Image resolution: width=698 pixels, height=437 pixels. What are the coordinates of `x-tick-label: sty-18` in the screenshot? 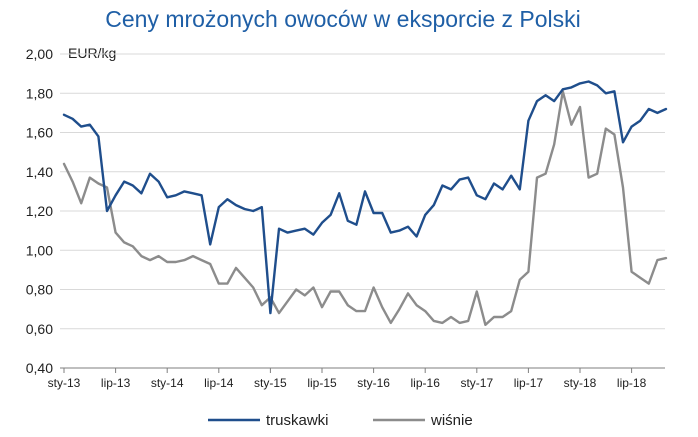 It's located at (580, 383).